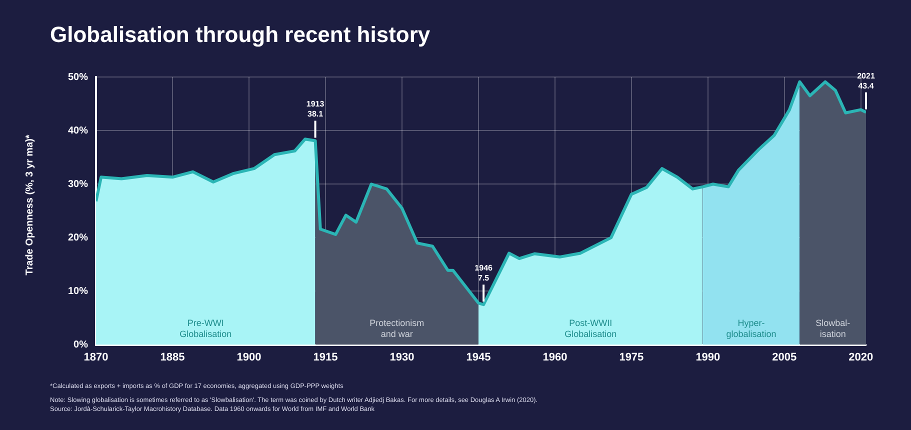 The image size is (911, 430). Describe the element at coordinates (78, 184) in the screenshot. I see `y-tick-label: 30%` at that location.